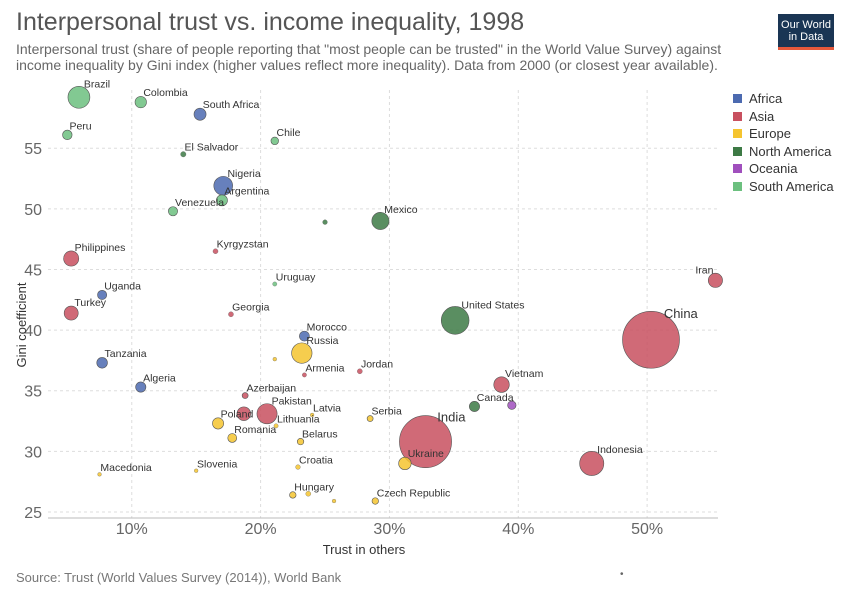 This screenshot has width=850, height=600. What do you see at coordinates (33, 210) in the screenshot?
I see `y-tick-label: 50` at bounding box center [33, 210].